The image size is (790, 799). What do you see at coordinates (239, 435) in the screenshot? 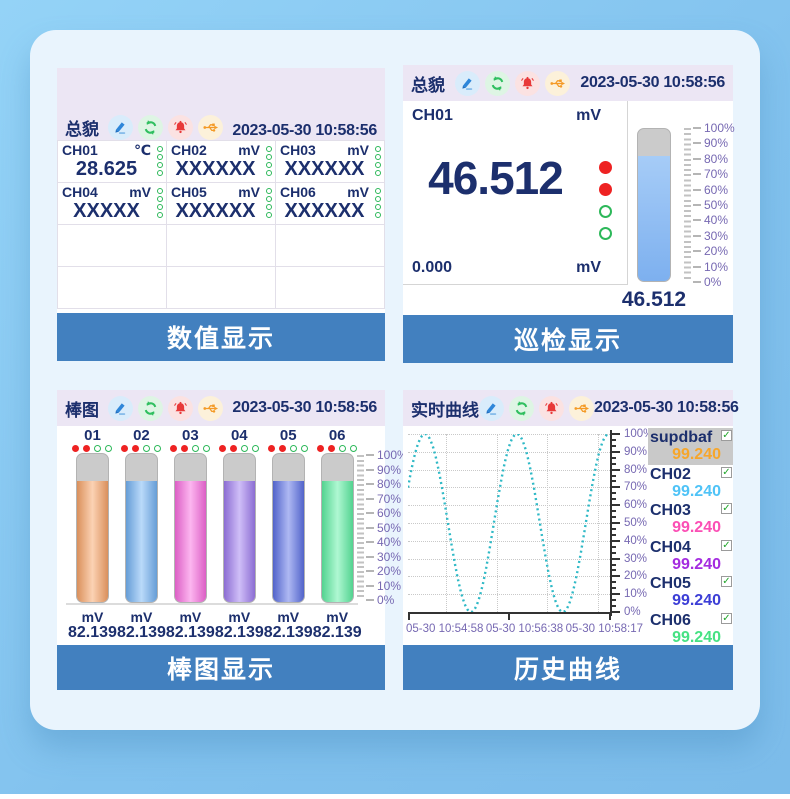
I see `bar-channel-label: 04` at bounding box center [239, 435].